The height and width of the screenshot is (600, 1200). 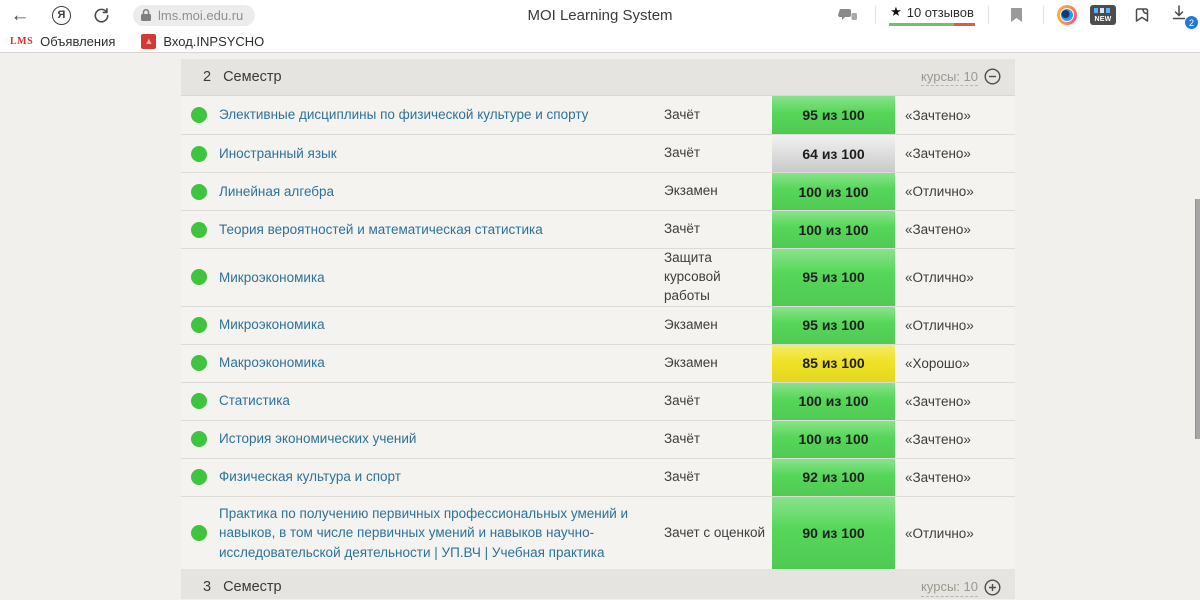 I want to click on toolbar-divider, so click(x=988, y=15).